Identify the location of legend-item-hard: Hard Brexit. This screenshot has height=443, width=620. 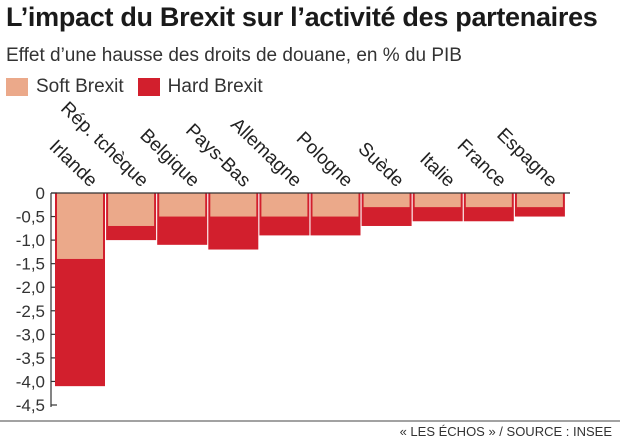
(200, 87).